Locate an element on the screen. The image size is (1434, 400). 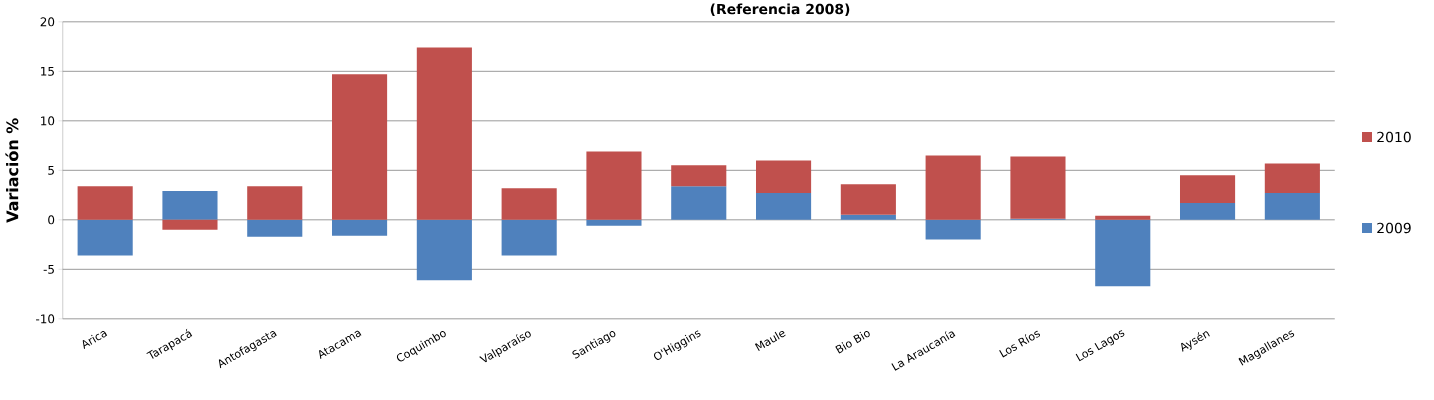
x-tick-label: Arica is located at coordinates (95, 340).